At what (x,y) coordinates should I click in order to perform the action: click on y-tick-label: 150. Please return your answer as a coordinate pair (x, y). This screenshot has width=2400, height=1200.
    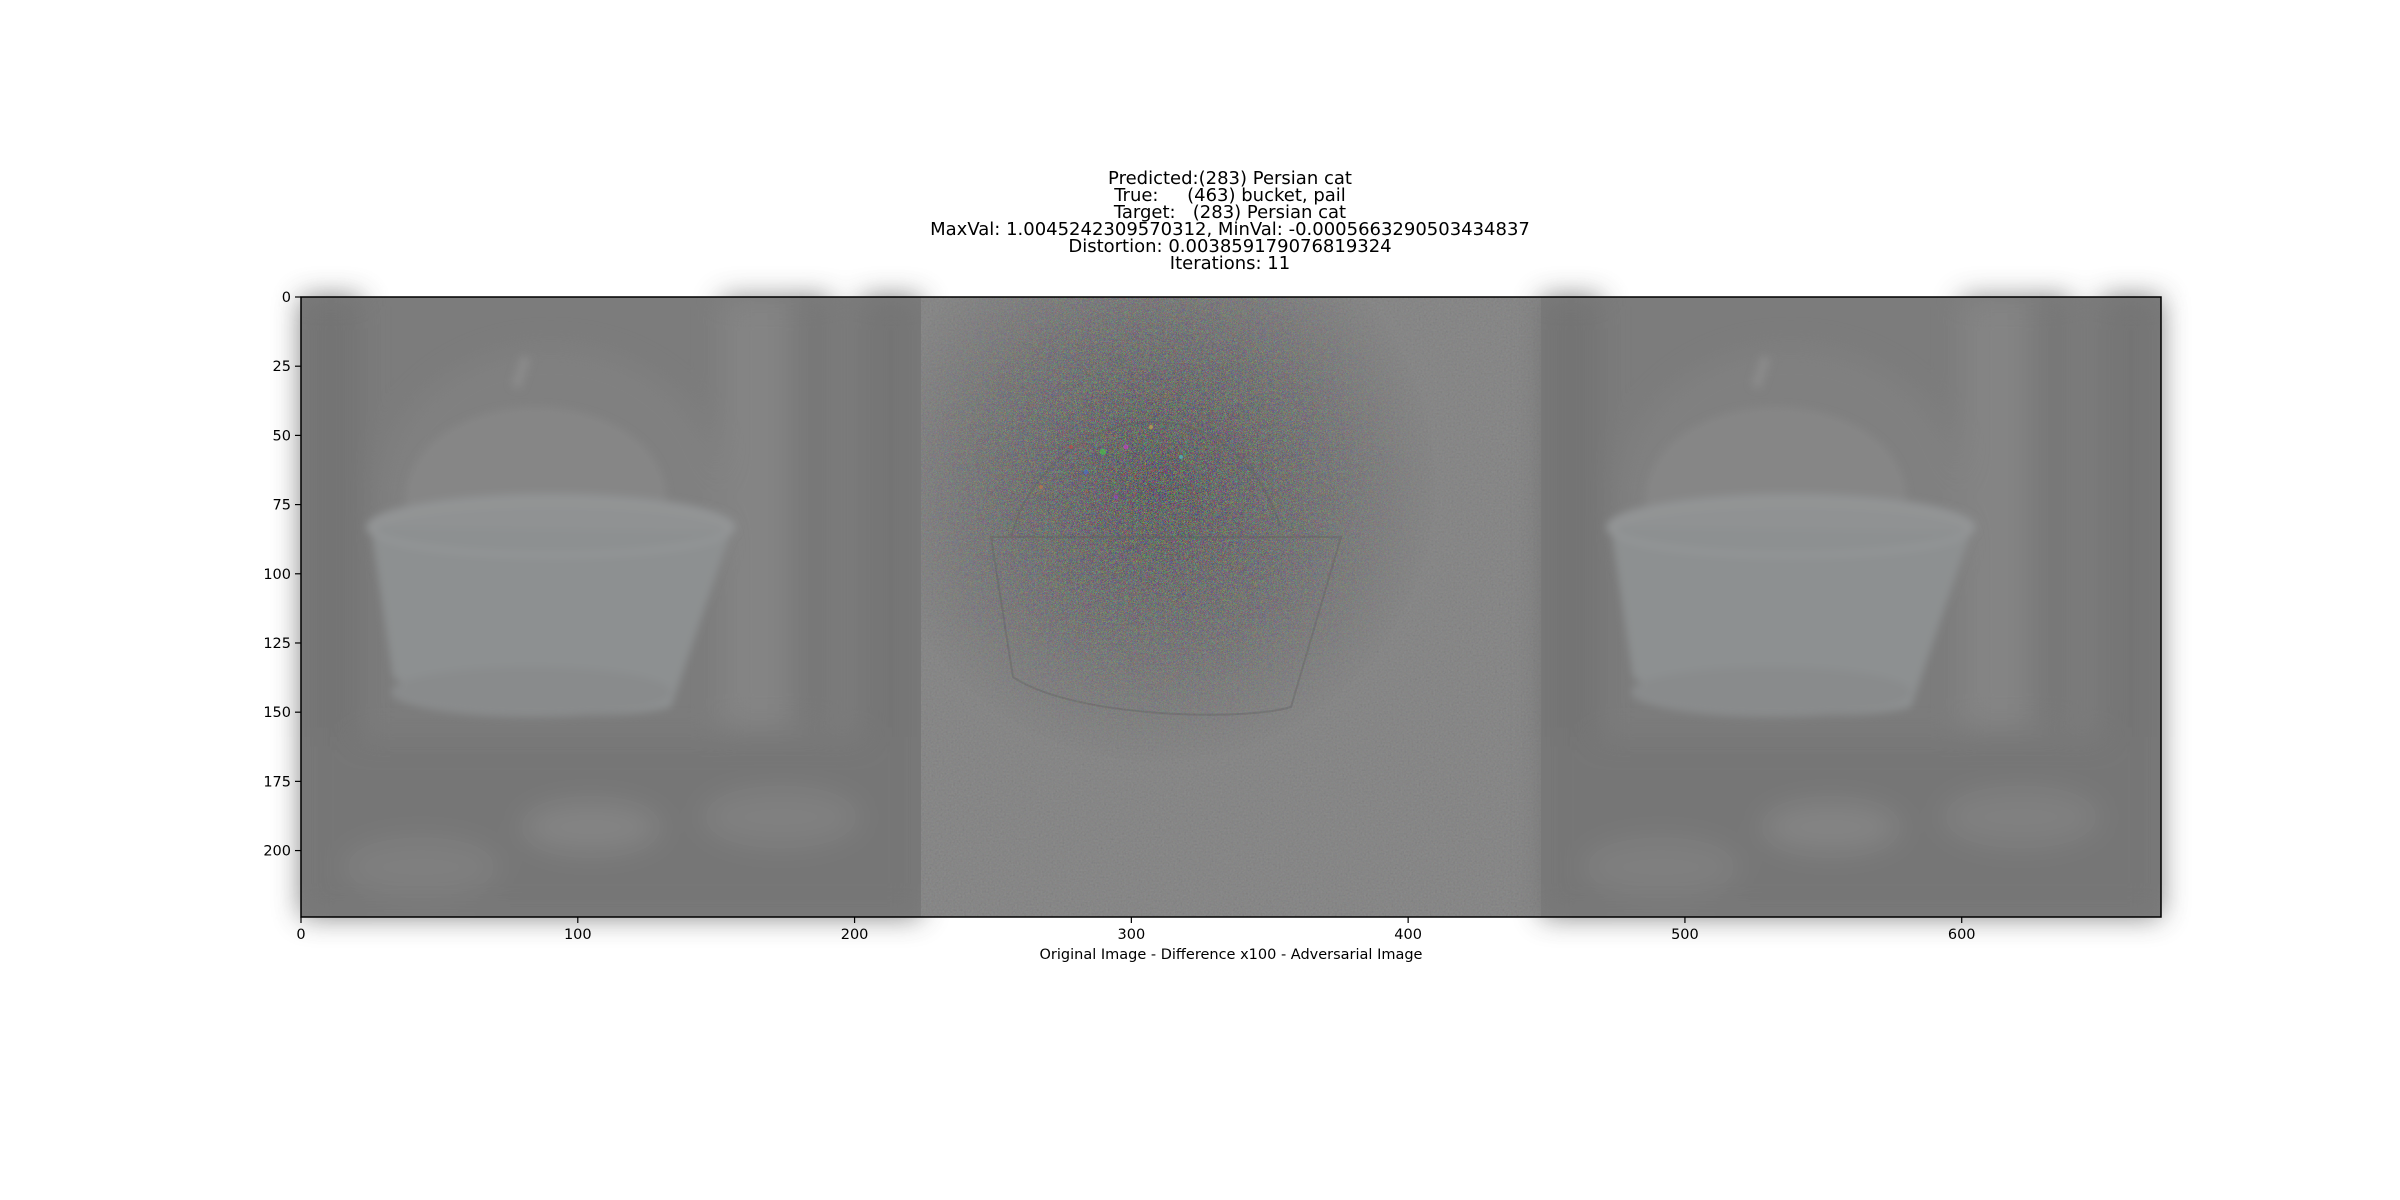
    Looking at the image, I should click on (277, 713).